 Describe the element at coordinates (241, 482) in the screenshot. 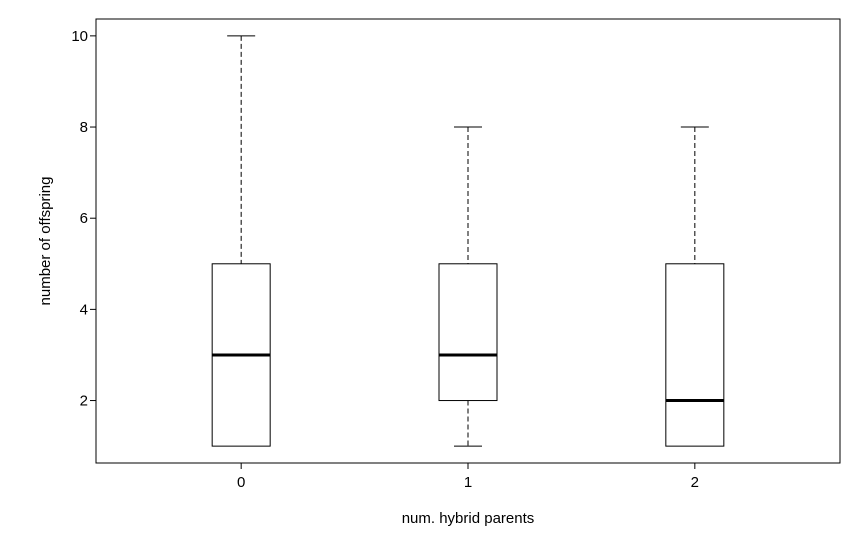

I see `x-tick-label: 0` at that location.